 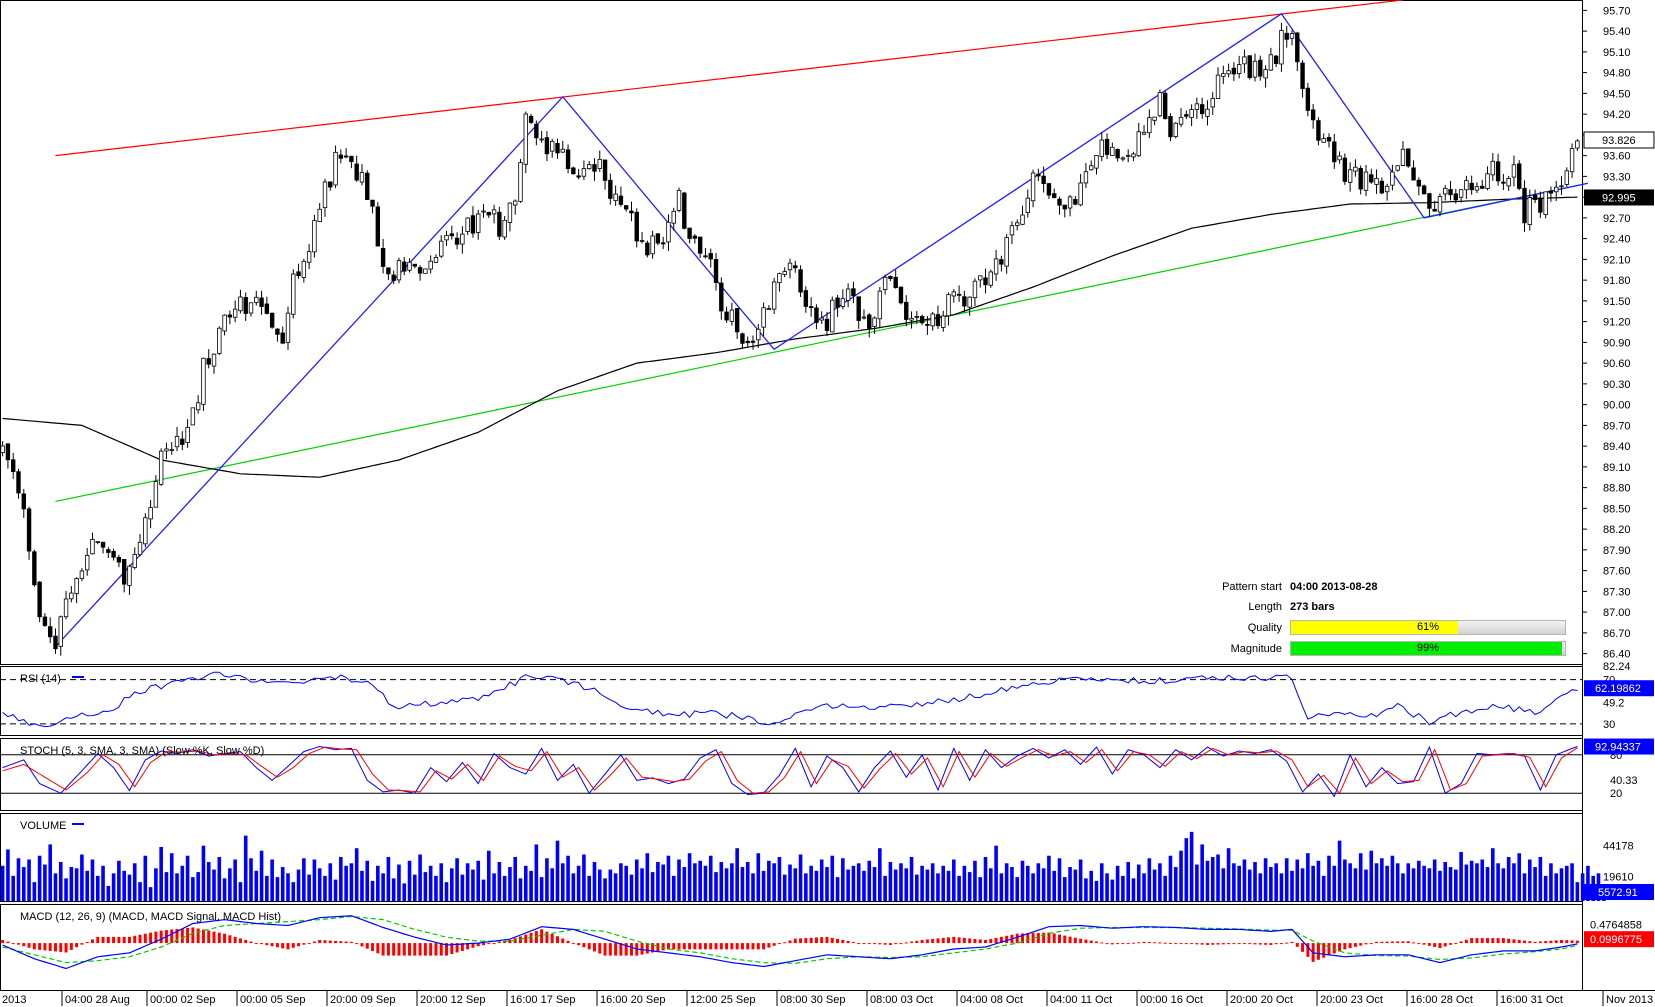 What do you see at coordinates (1618, 689) in the screenshot?
I see `rsi-value-label: 62.19862` at bounding box center [1618, 689].